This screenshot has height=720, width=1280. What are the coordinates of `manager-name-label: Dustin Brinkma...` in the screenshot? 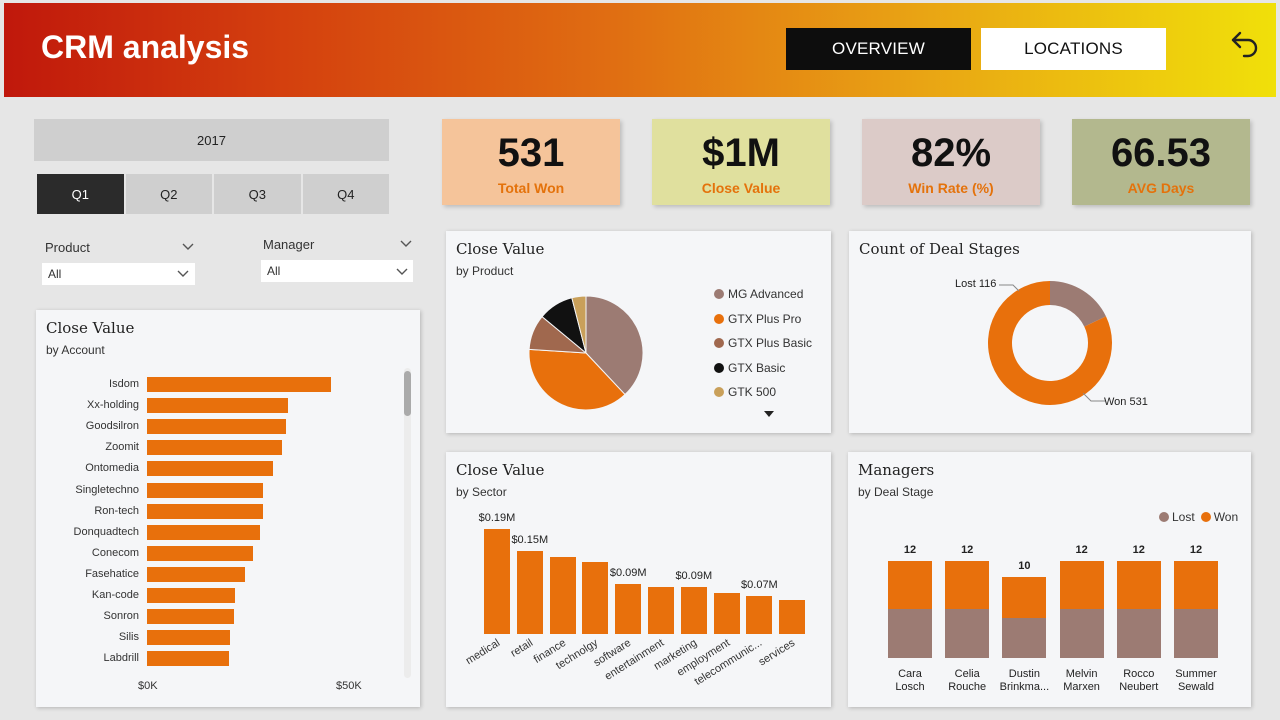 It's located at (1024, 681).